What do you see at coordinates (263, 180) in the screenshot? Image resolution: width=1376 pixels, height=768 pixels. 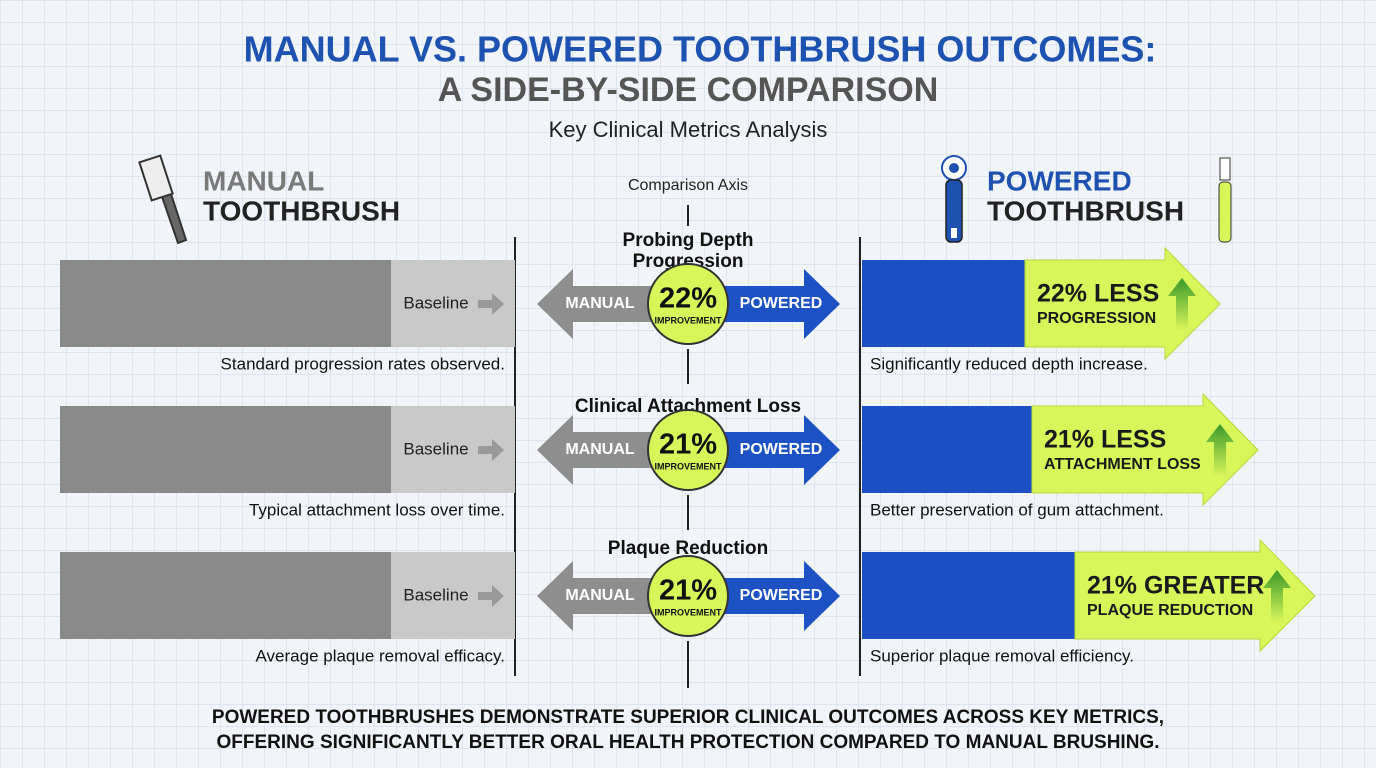 I see `left-header-line1: MANUAL` at bounding box center [263, 180].